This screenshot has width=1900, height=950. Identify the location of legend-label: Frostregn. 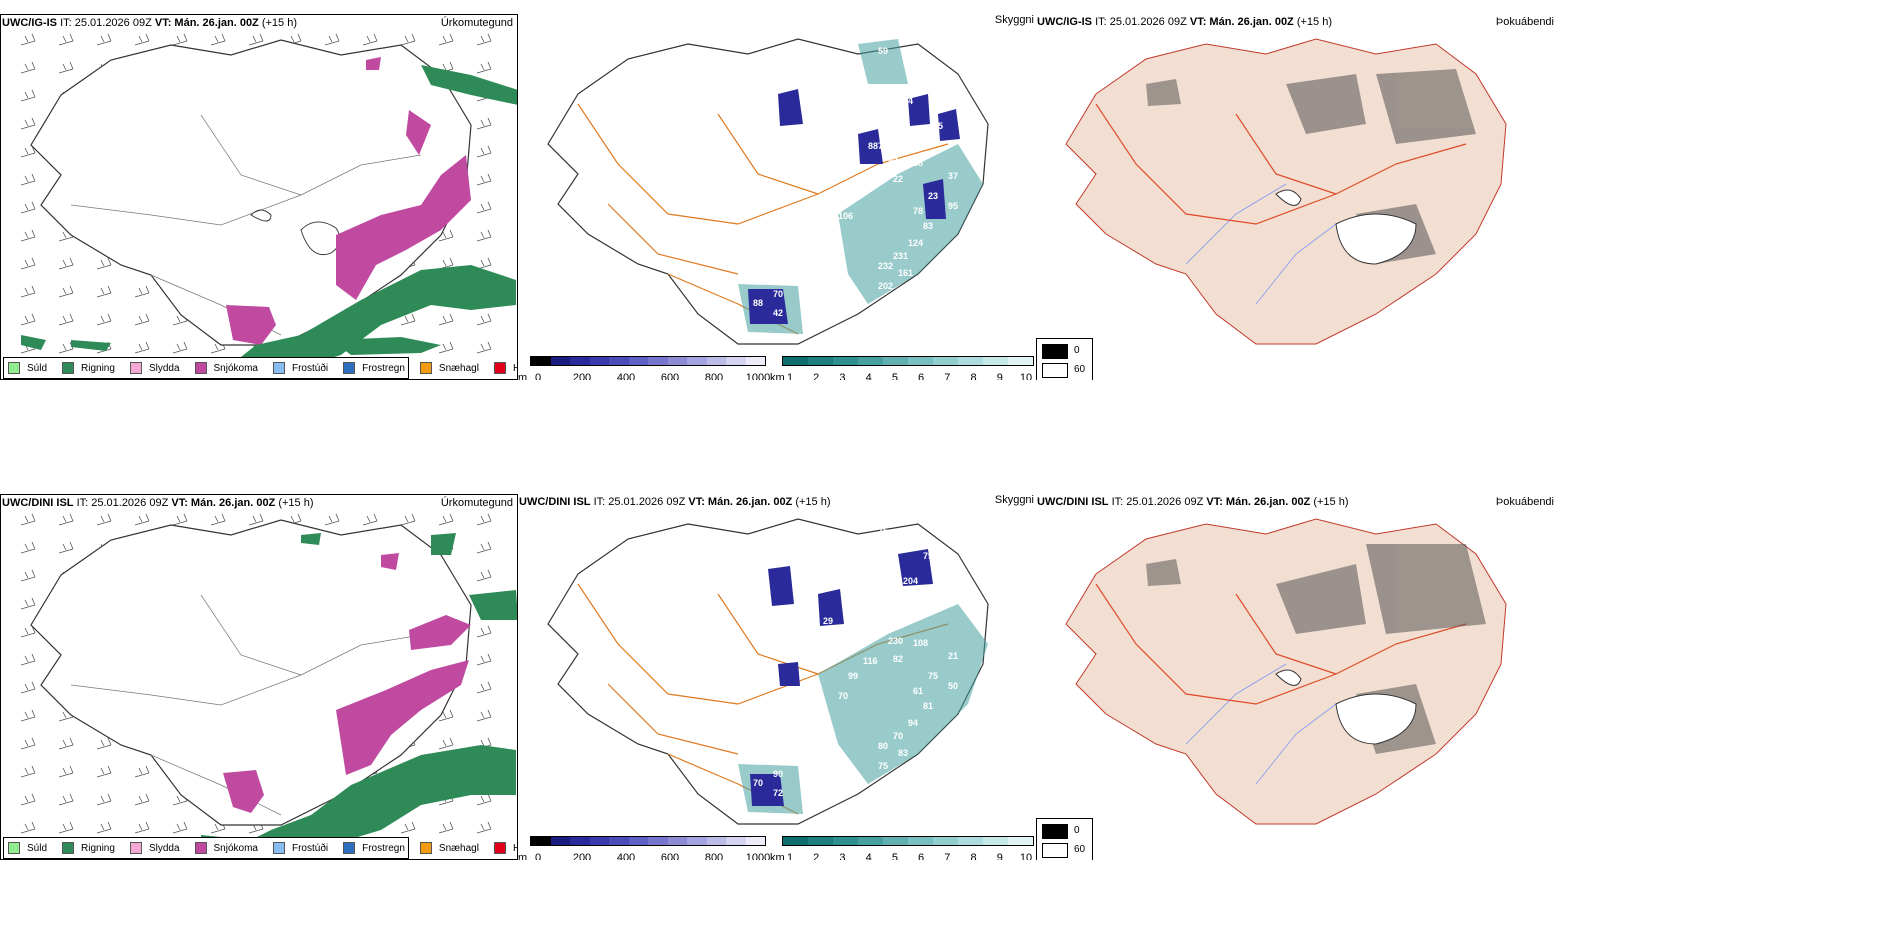
(383, 368).